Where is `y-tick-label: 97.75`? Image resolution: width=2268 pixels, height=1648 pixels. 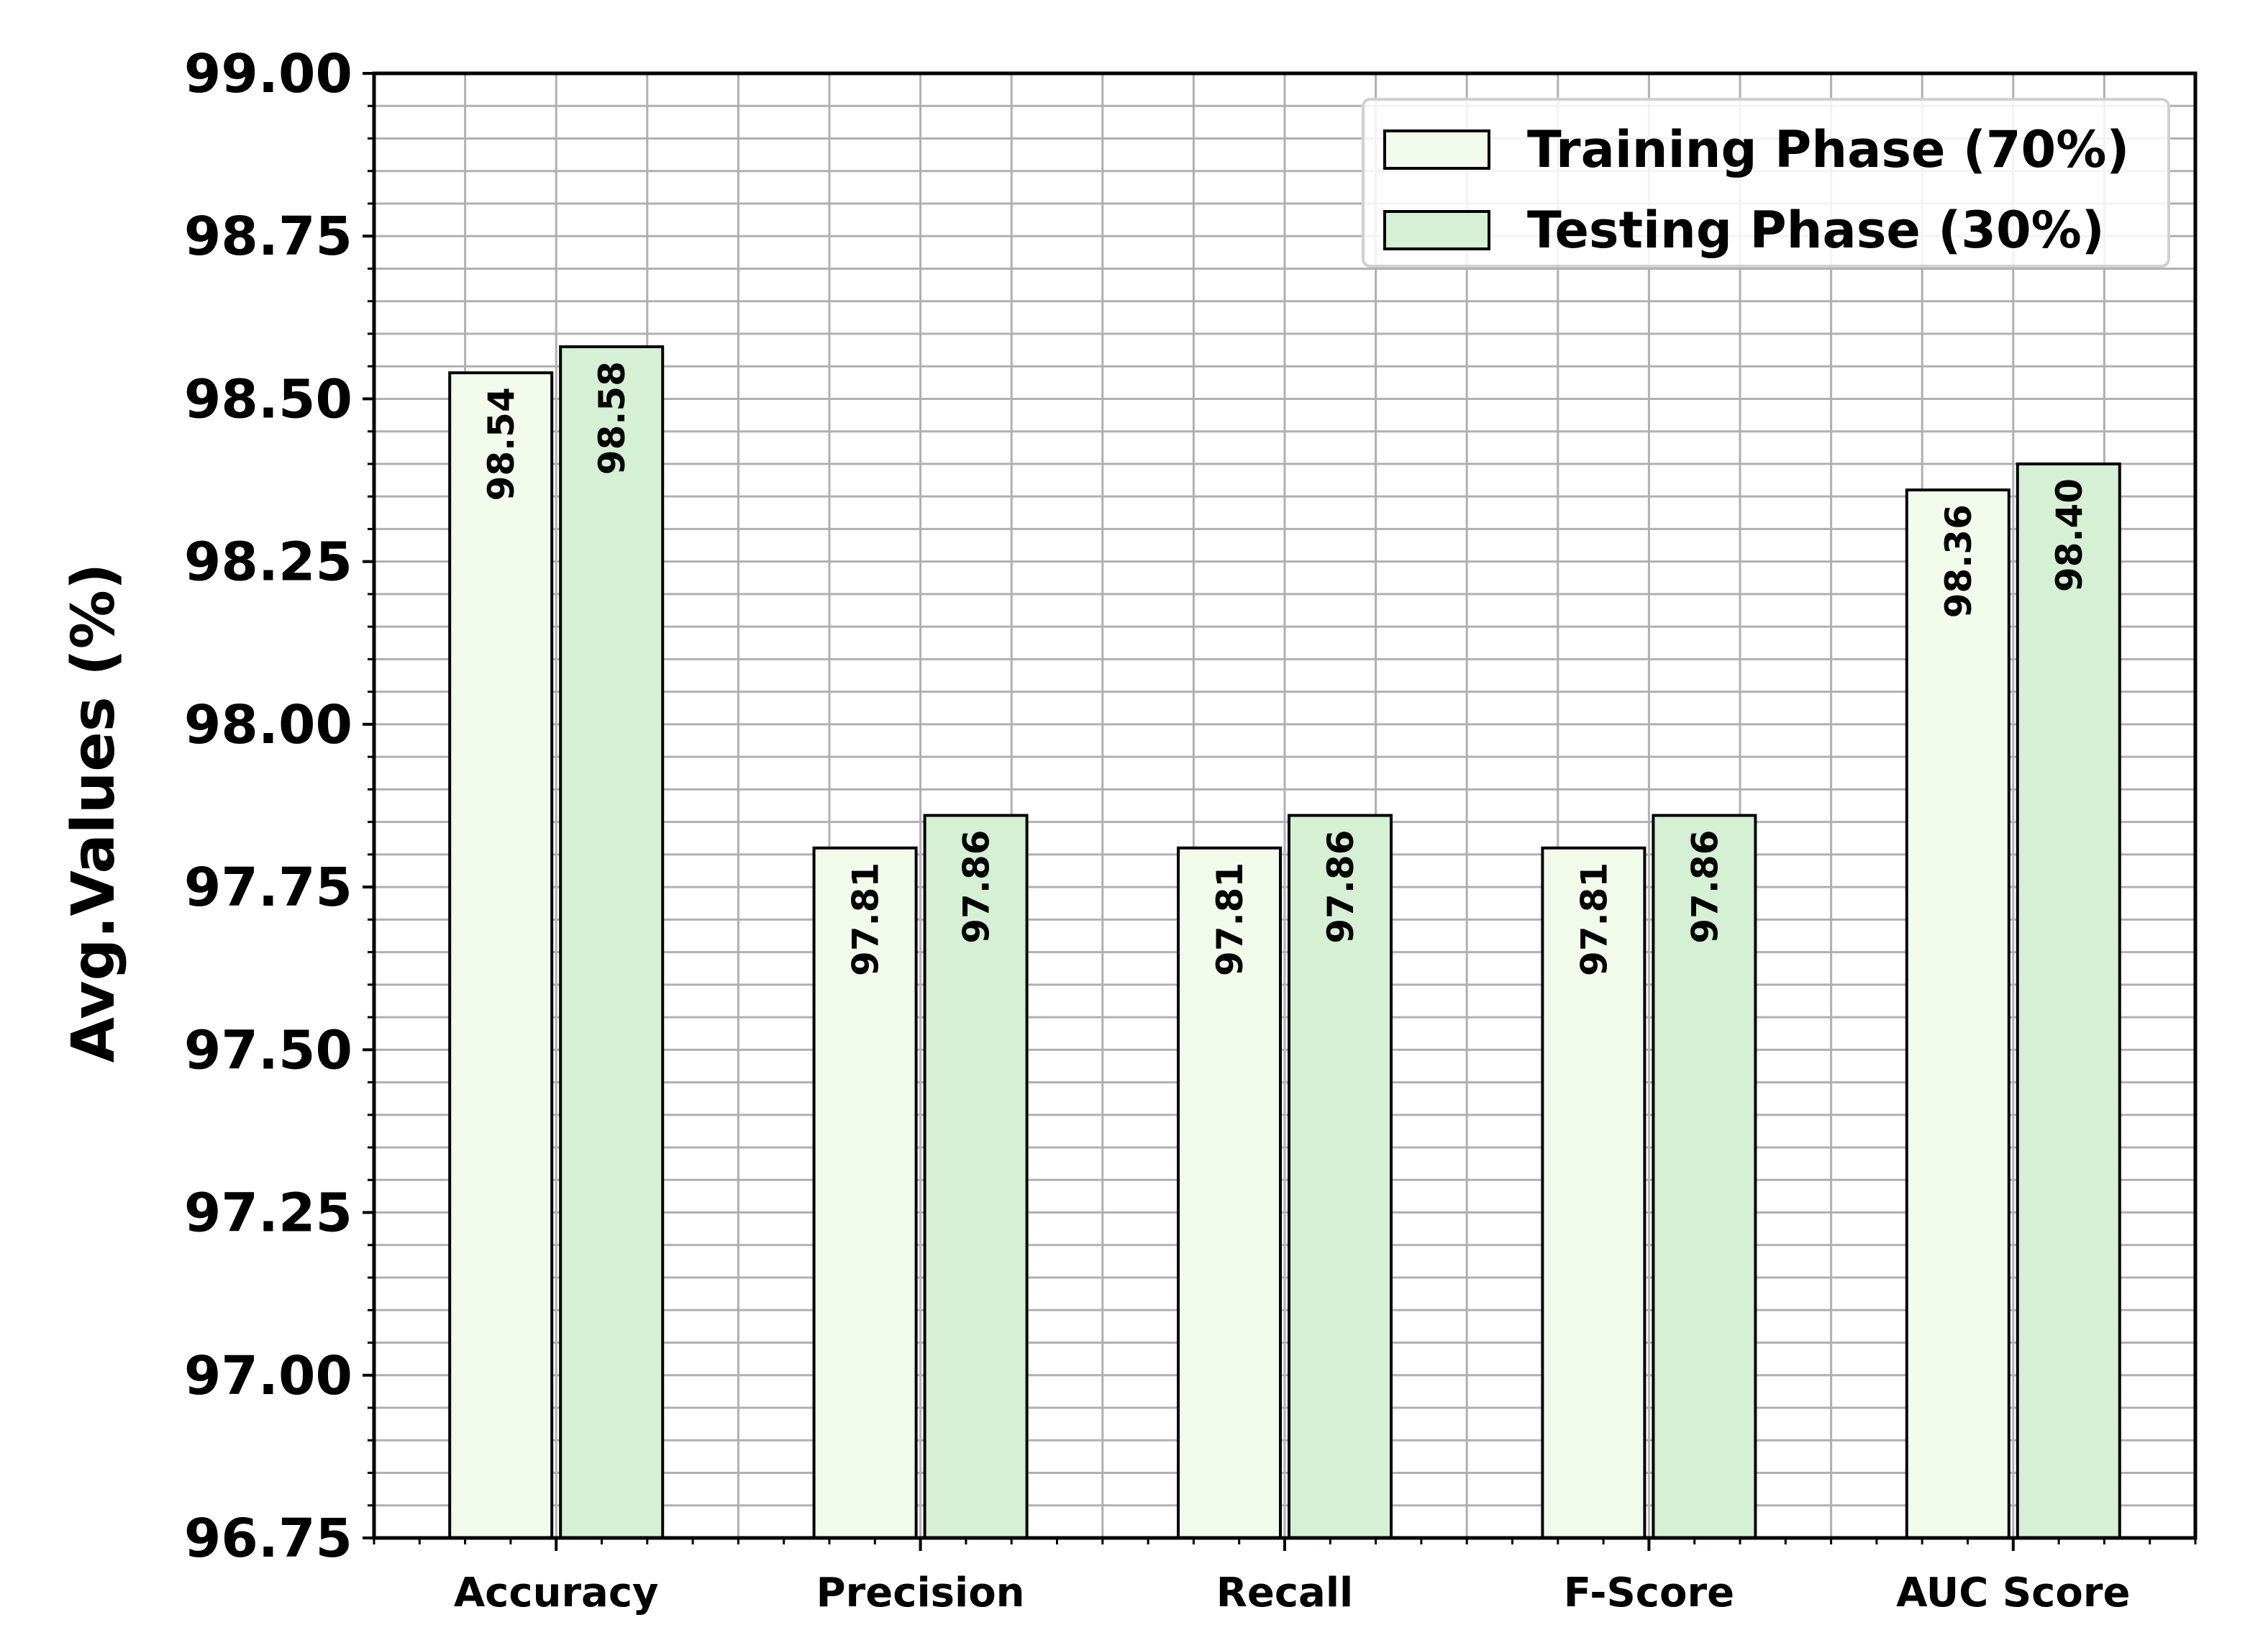 y-tick-label: 97.75 is located at coordinates (268, 888).